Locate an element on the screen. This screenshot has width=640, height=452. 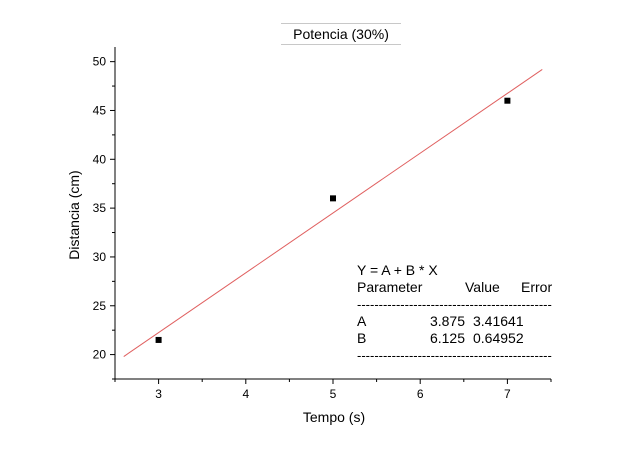
chart-title: Potencia (30%) is located at coordinates (341, 34).